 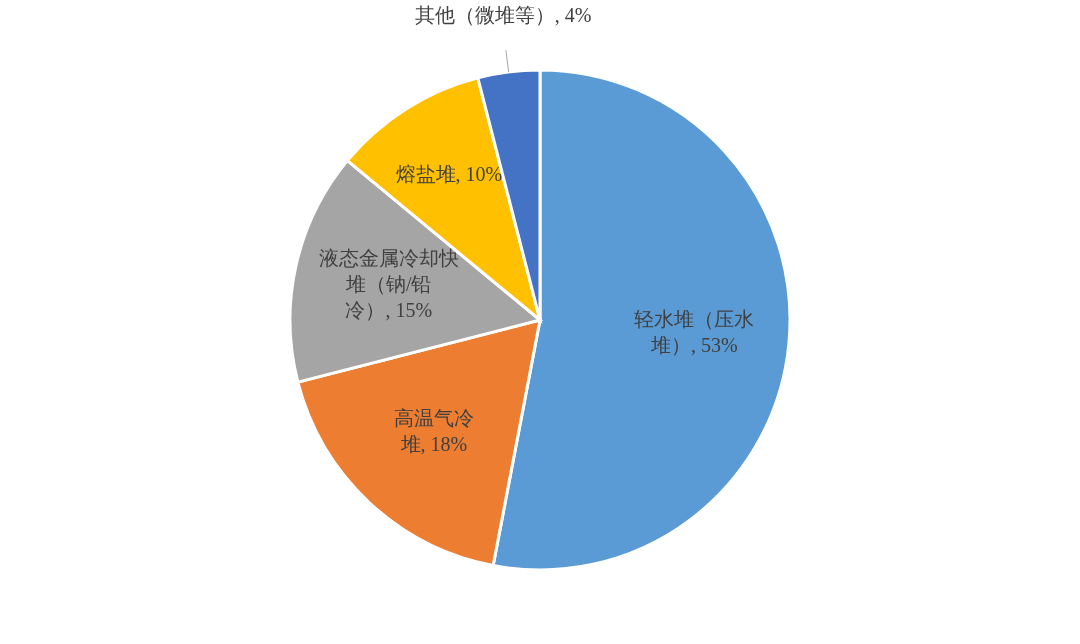 What do you see at coordinates (694, 332) in the screenshot?
I see `slice-label: 轻水堆（压水堆）, 53%` at bounding box center [694, 332].